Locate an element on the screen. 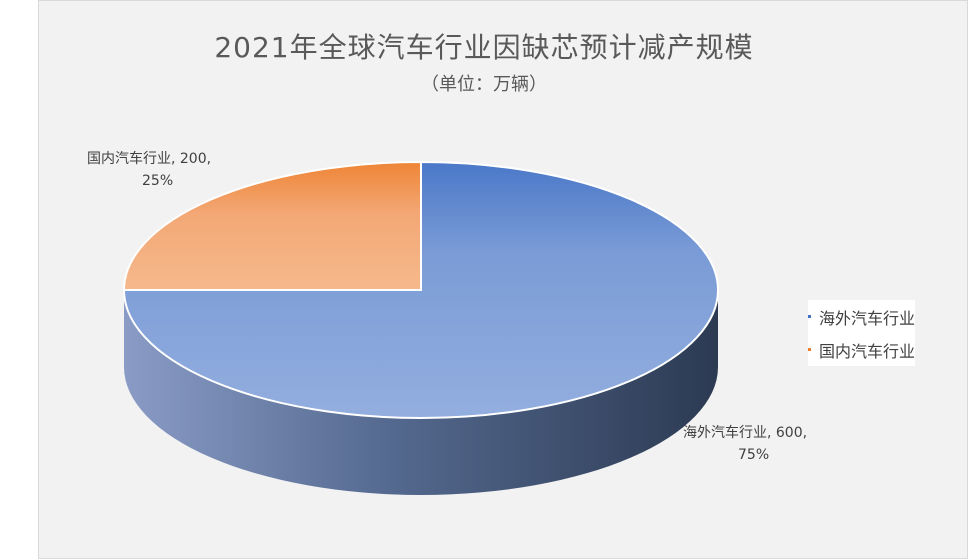  legend-item-domestic: 国内汽车行业 is located at coordinates (861, 349).